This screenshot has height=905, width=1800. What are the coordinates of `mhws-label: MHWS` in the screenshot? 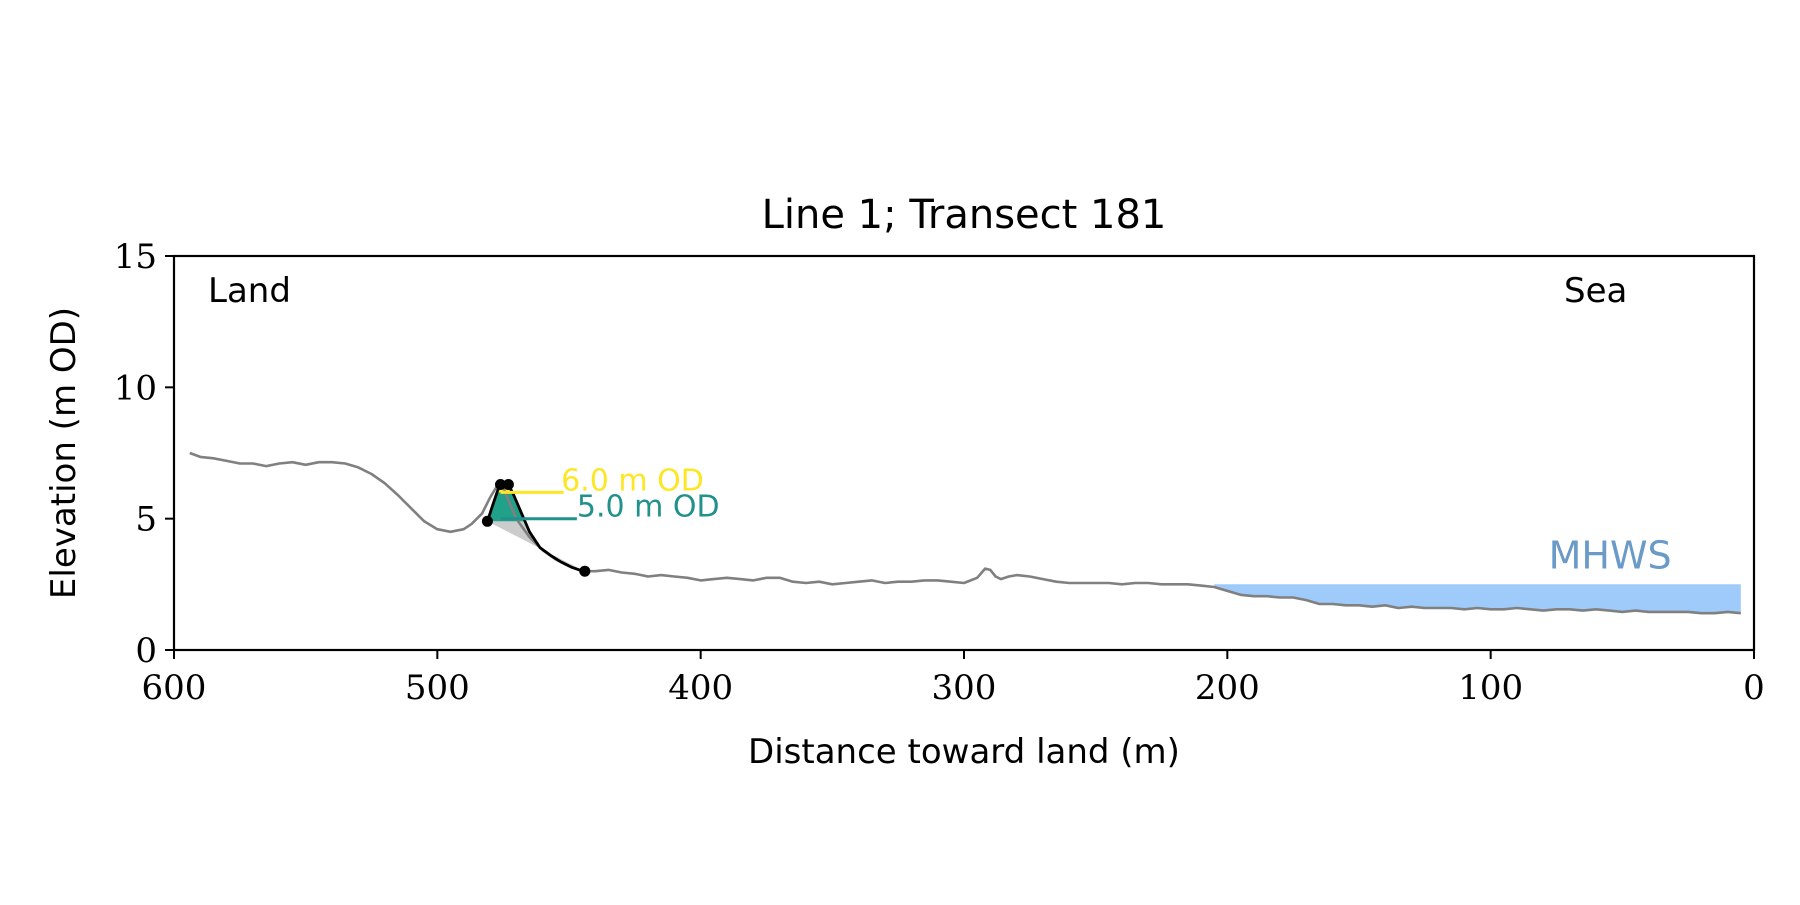 It's located at (1610, 556).